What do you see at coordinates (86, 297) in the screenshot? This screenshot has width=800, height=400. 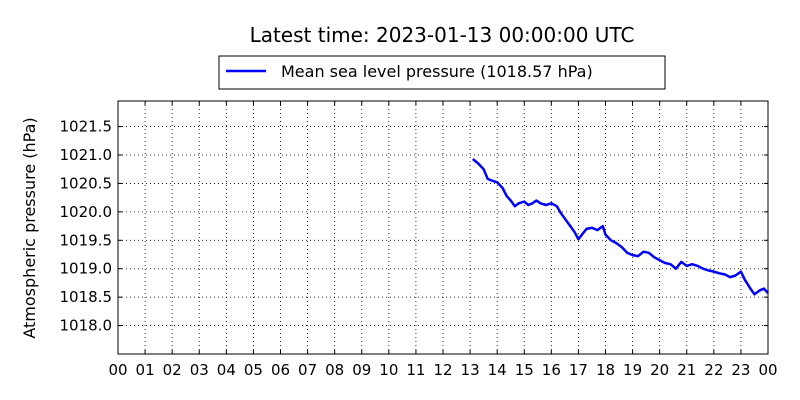 I see `y-tick-label: 1018.5` at bounding box center [86, 297].